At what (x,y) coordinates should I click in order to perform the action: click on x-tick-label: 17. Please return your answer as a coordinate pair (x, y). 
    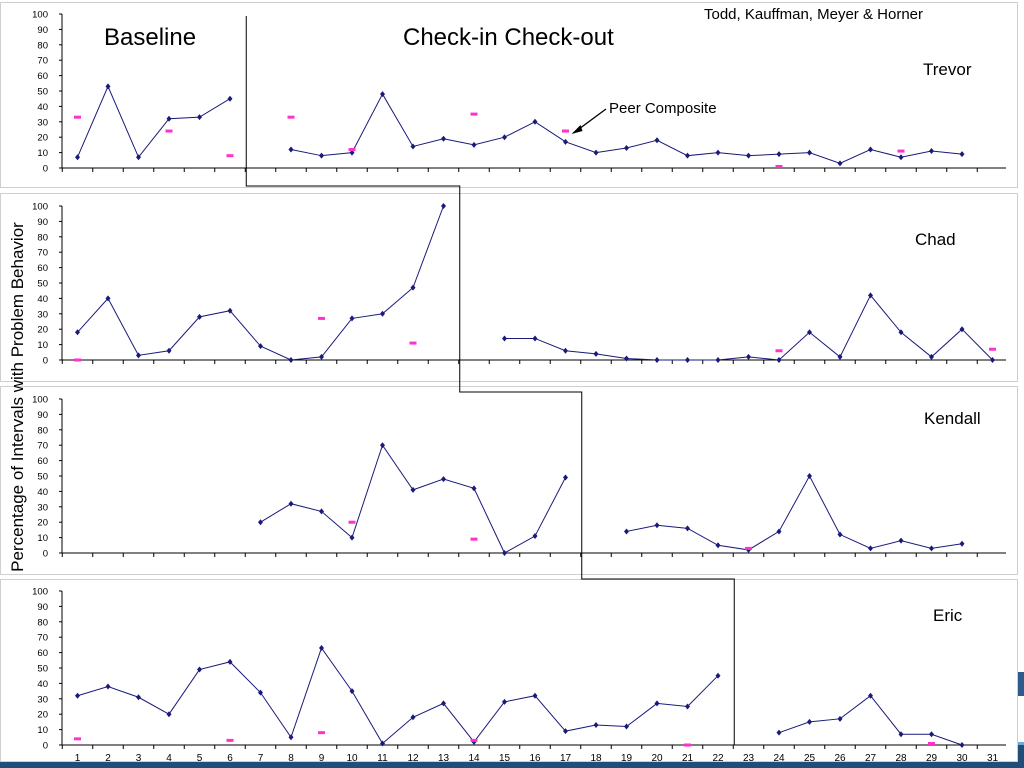
    Looking at the image, I should click on (566, 758).